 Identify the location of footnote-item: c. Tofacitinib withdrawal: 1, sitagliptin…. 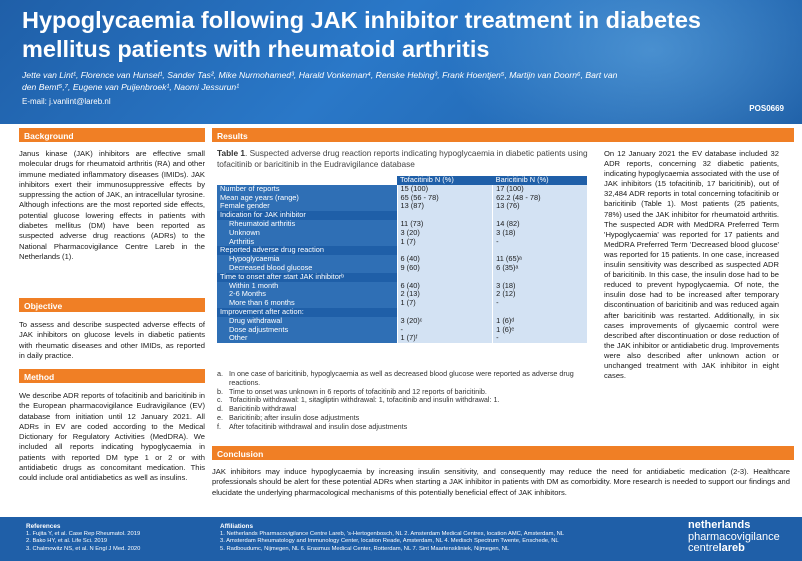
(409, 400).